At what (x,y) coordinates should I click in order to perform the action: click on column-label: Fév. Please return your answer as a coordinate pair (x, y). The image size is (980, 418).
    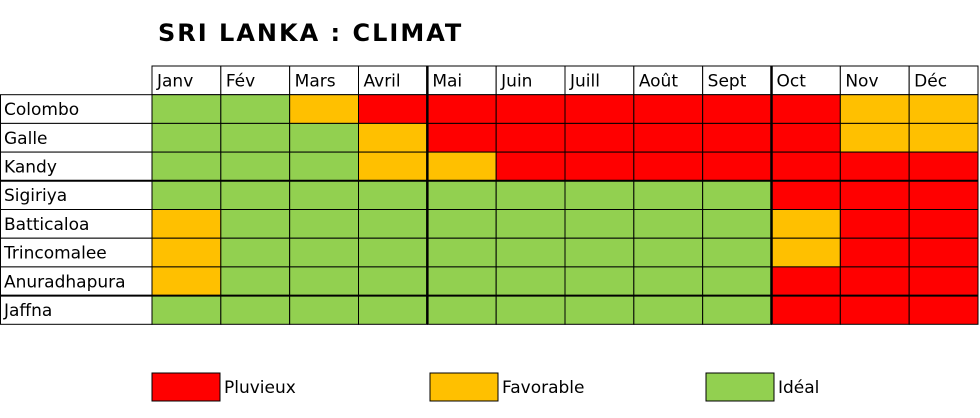
    Looking at the image, I should click on (240, 81).